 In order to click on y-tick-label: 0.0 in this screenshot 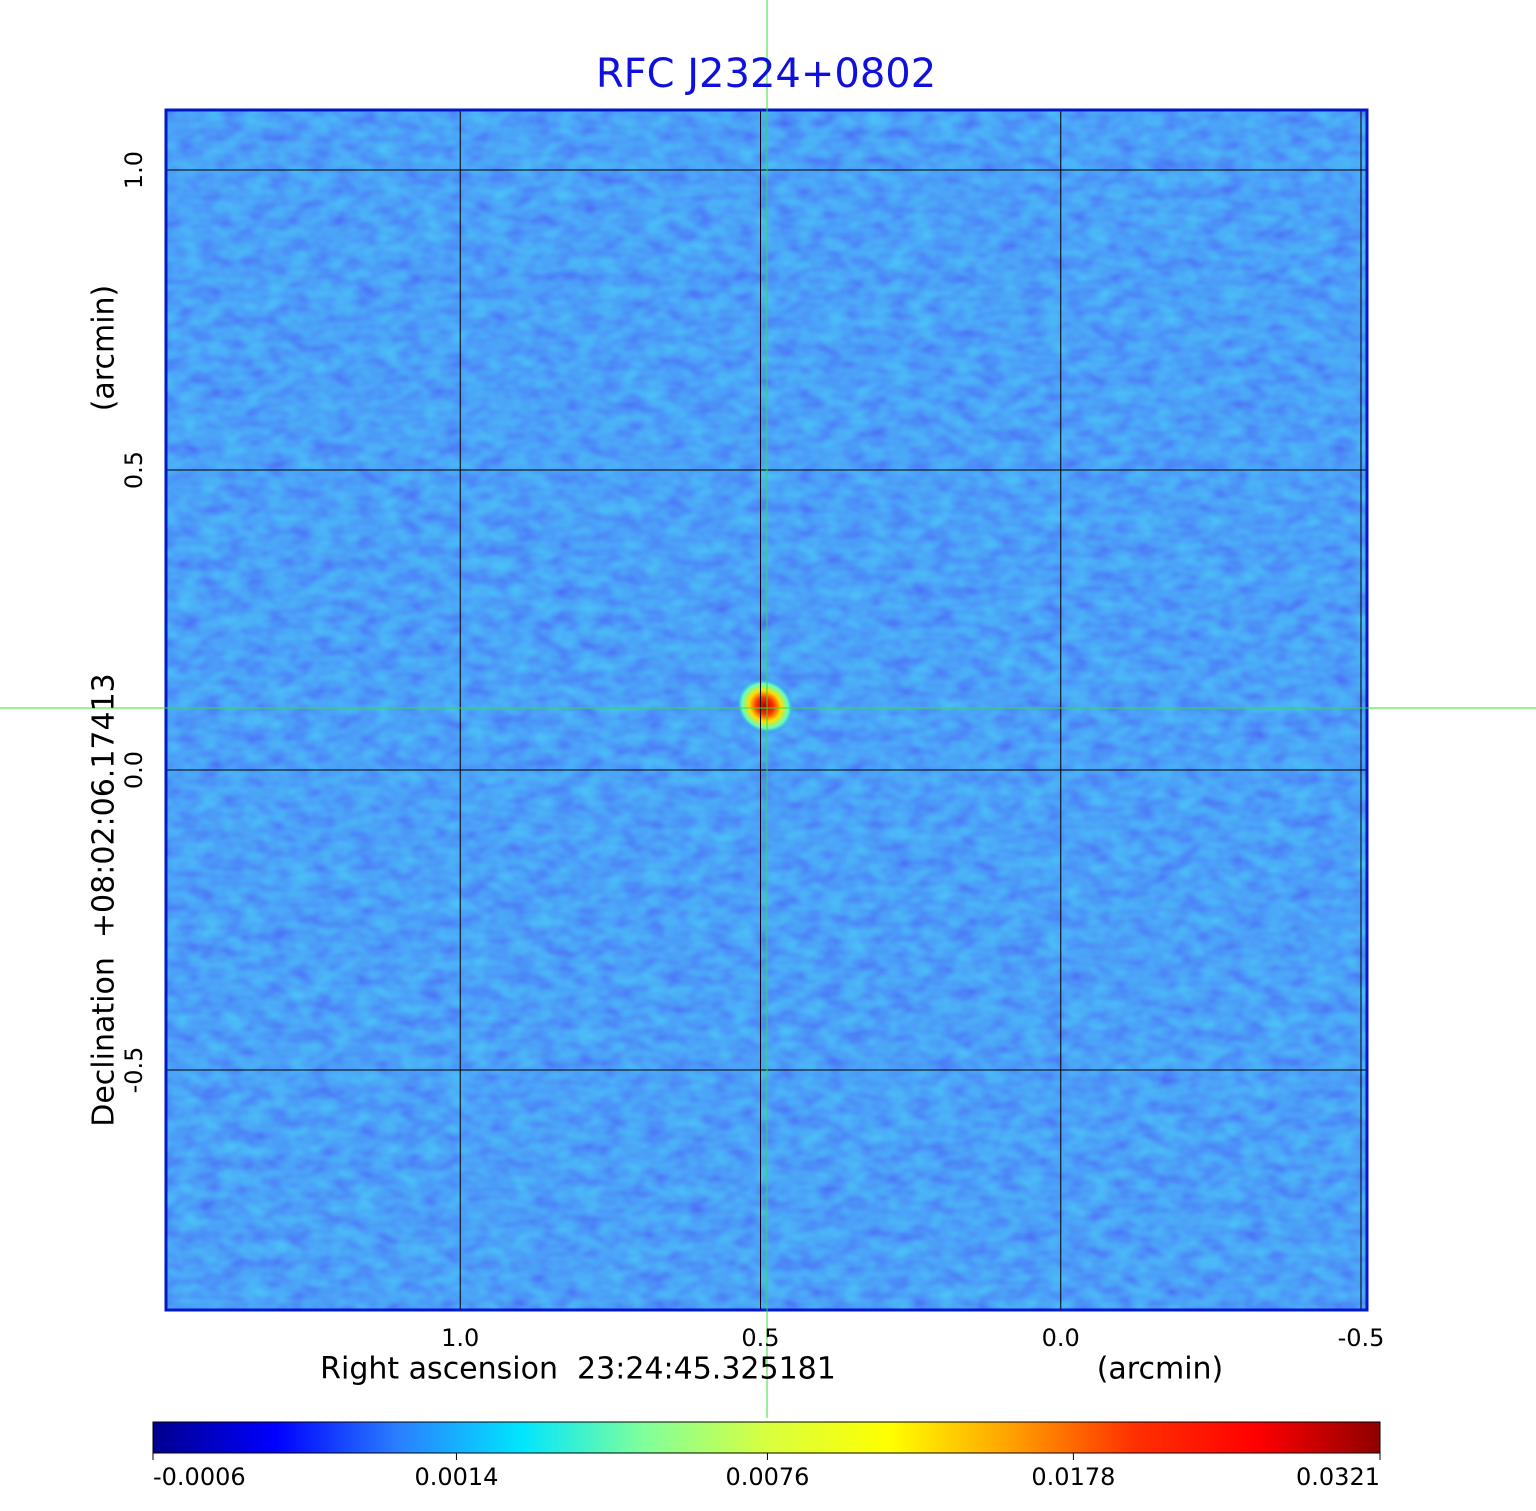, I will do `click(134, 770)`.